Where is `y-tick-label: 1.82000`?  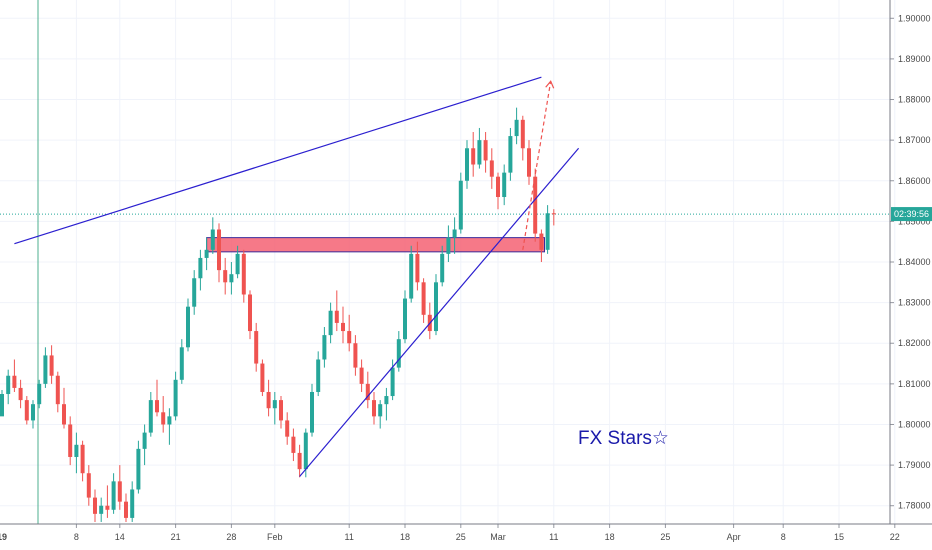 y-tick-label: 1.82000 is located at coordinates (914, 343).